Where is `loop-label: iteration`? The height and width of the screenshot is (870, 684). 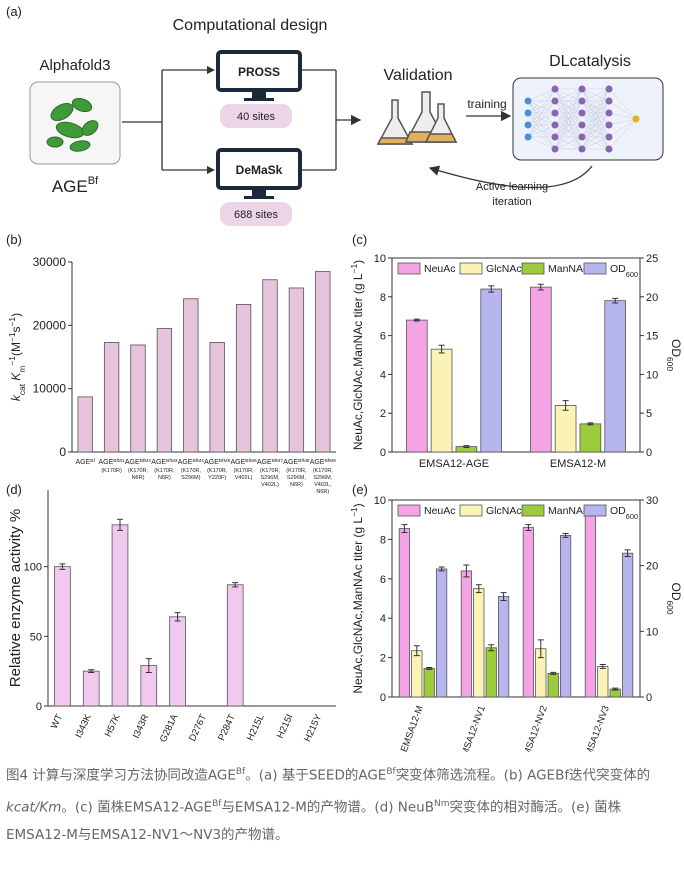
loop-label: iteration is located at coordinates (511, 202).